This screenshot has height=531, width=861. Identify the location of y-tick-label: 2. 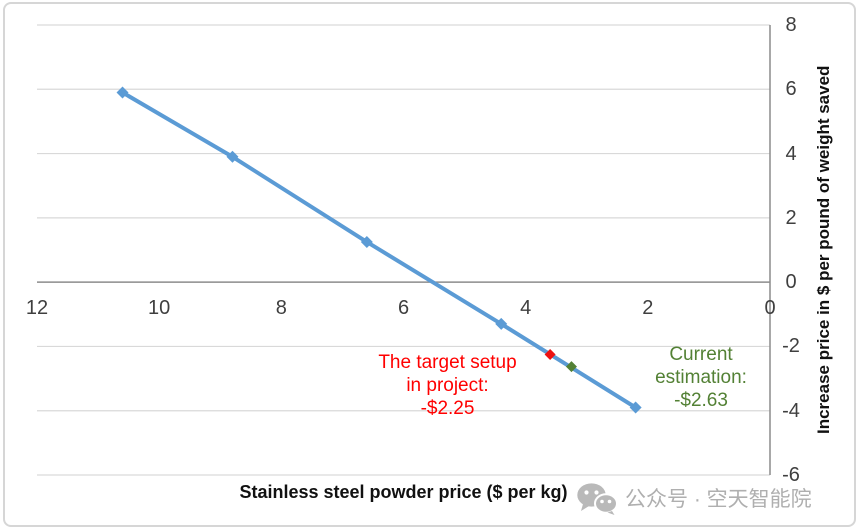
(791, 217).